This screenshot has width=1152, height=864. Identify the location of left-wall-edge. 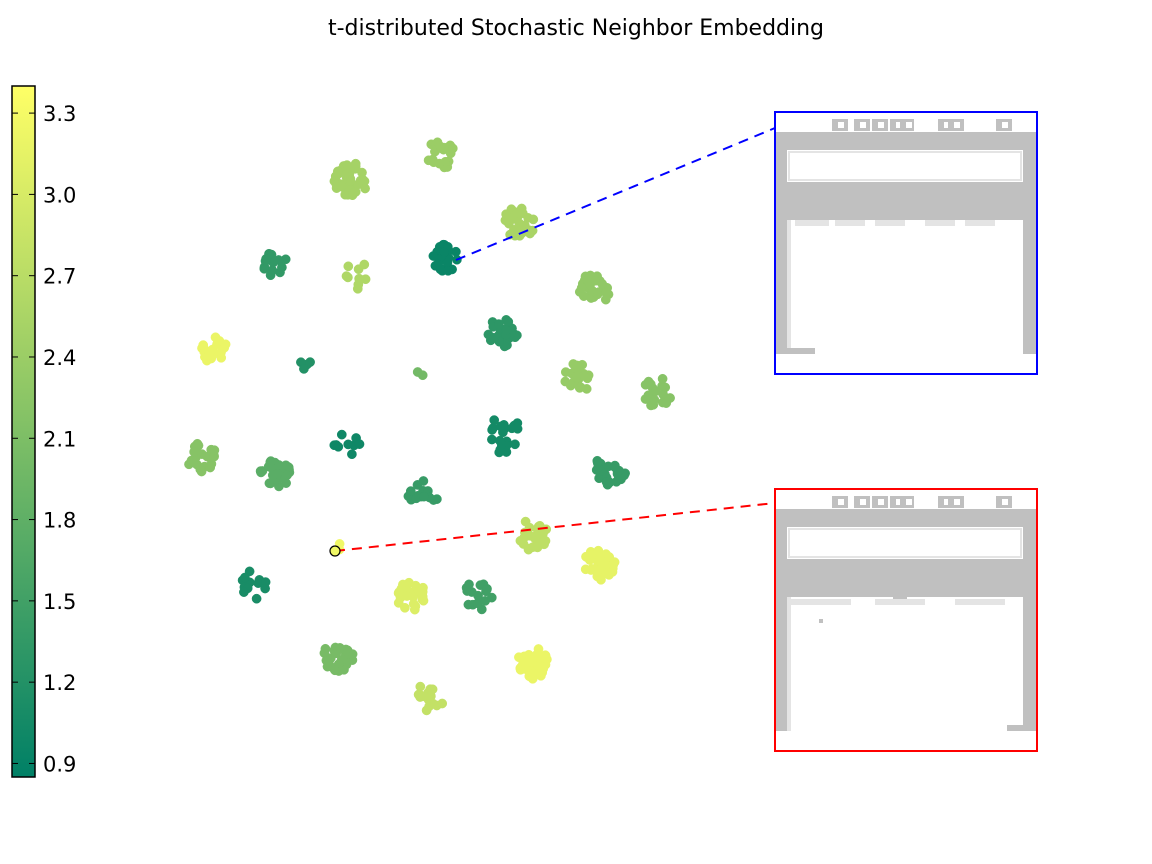
(789, 664).